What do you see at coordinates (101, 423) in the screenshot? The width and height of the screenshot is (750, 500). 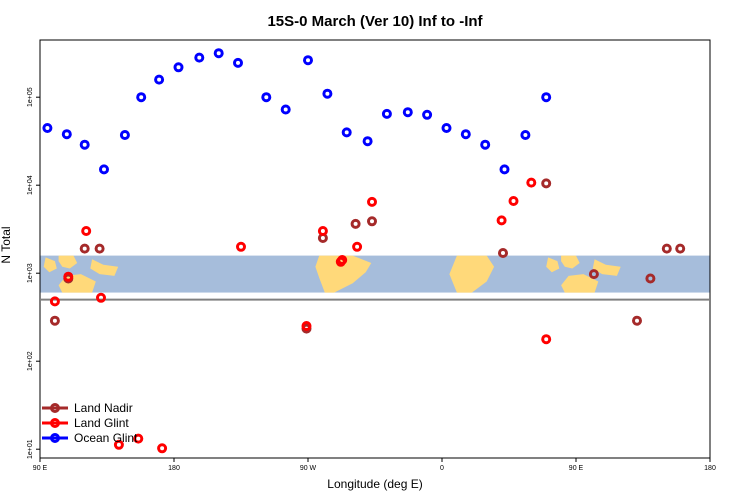 I see `legend-label-land-glint: Land Glint` at bounding box center [101, 423].